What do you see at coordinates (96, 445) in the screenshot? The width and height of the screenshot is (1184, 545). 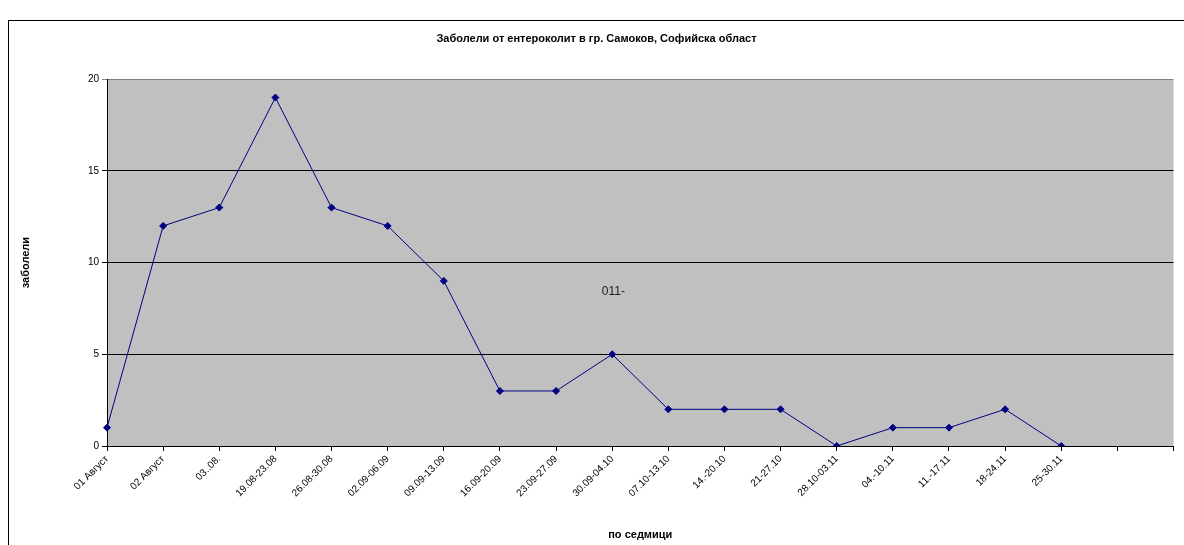 I see `y-tick-label: 0` at bounding box center [96, 445].